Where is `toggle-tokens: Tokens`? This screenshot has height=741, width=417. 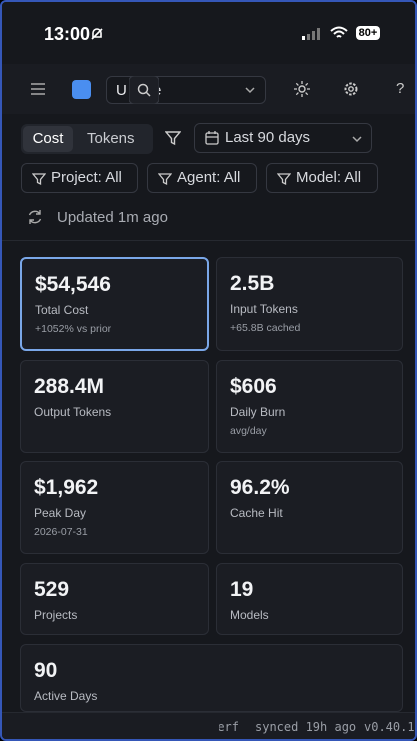 toggle-tokens: Tokens is located at coordinates (111, 138).